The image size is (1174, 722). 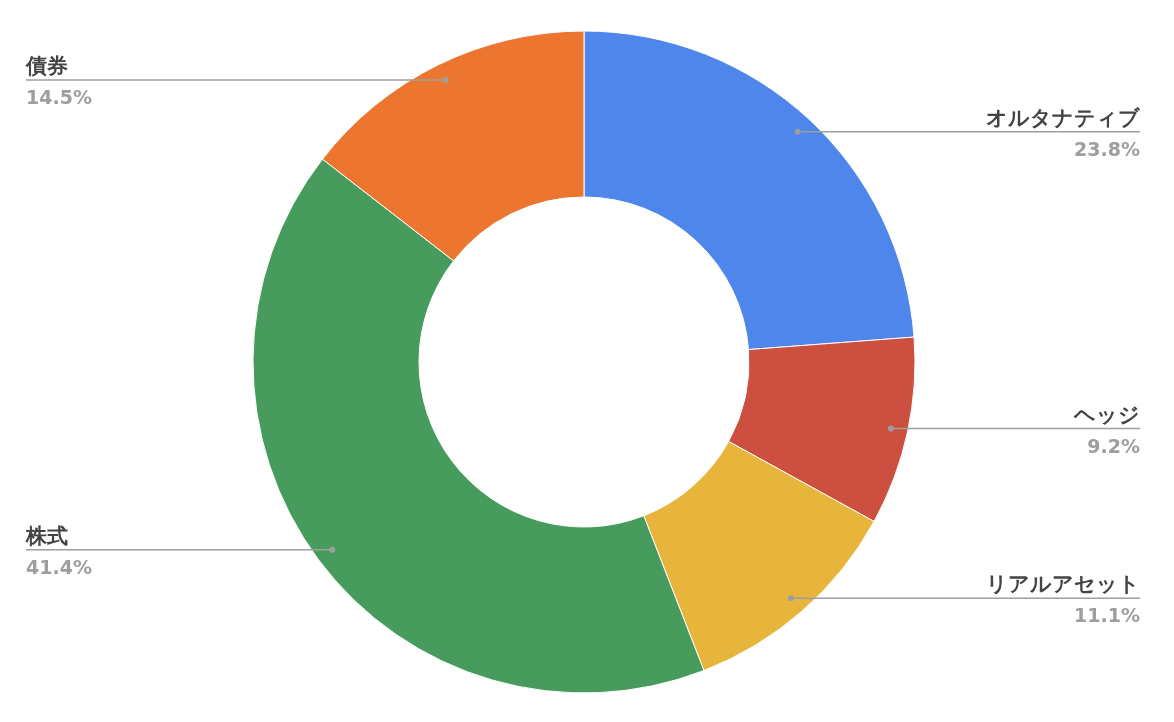 I want to click on data-label: 9.2%, so click(x=1113, y=445).